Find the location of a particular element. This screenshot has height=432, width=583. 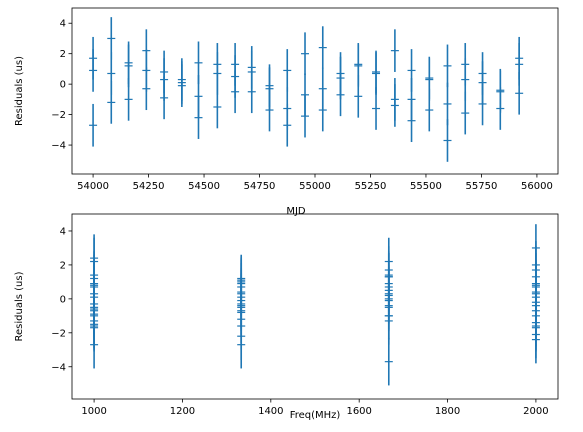

x-tick-label: 56000 is located at coordinates (537, 186).